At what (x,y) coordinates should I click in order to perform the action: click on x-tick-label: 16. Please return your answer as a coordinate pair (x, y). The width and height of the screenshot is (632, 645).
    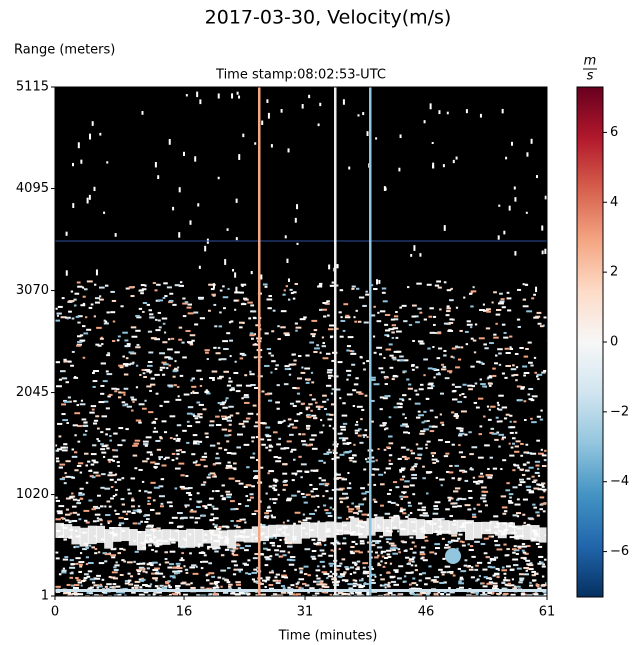
    Looking at the image, I should click on (184, 612).